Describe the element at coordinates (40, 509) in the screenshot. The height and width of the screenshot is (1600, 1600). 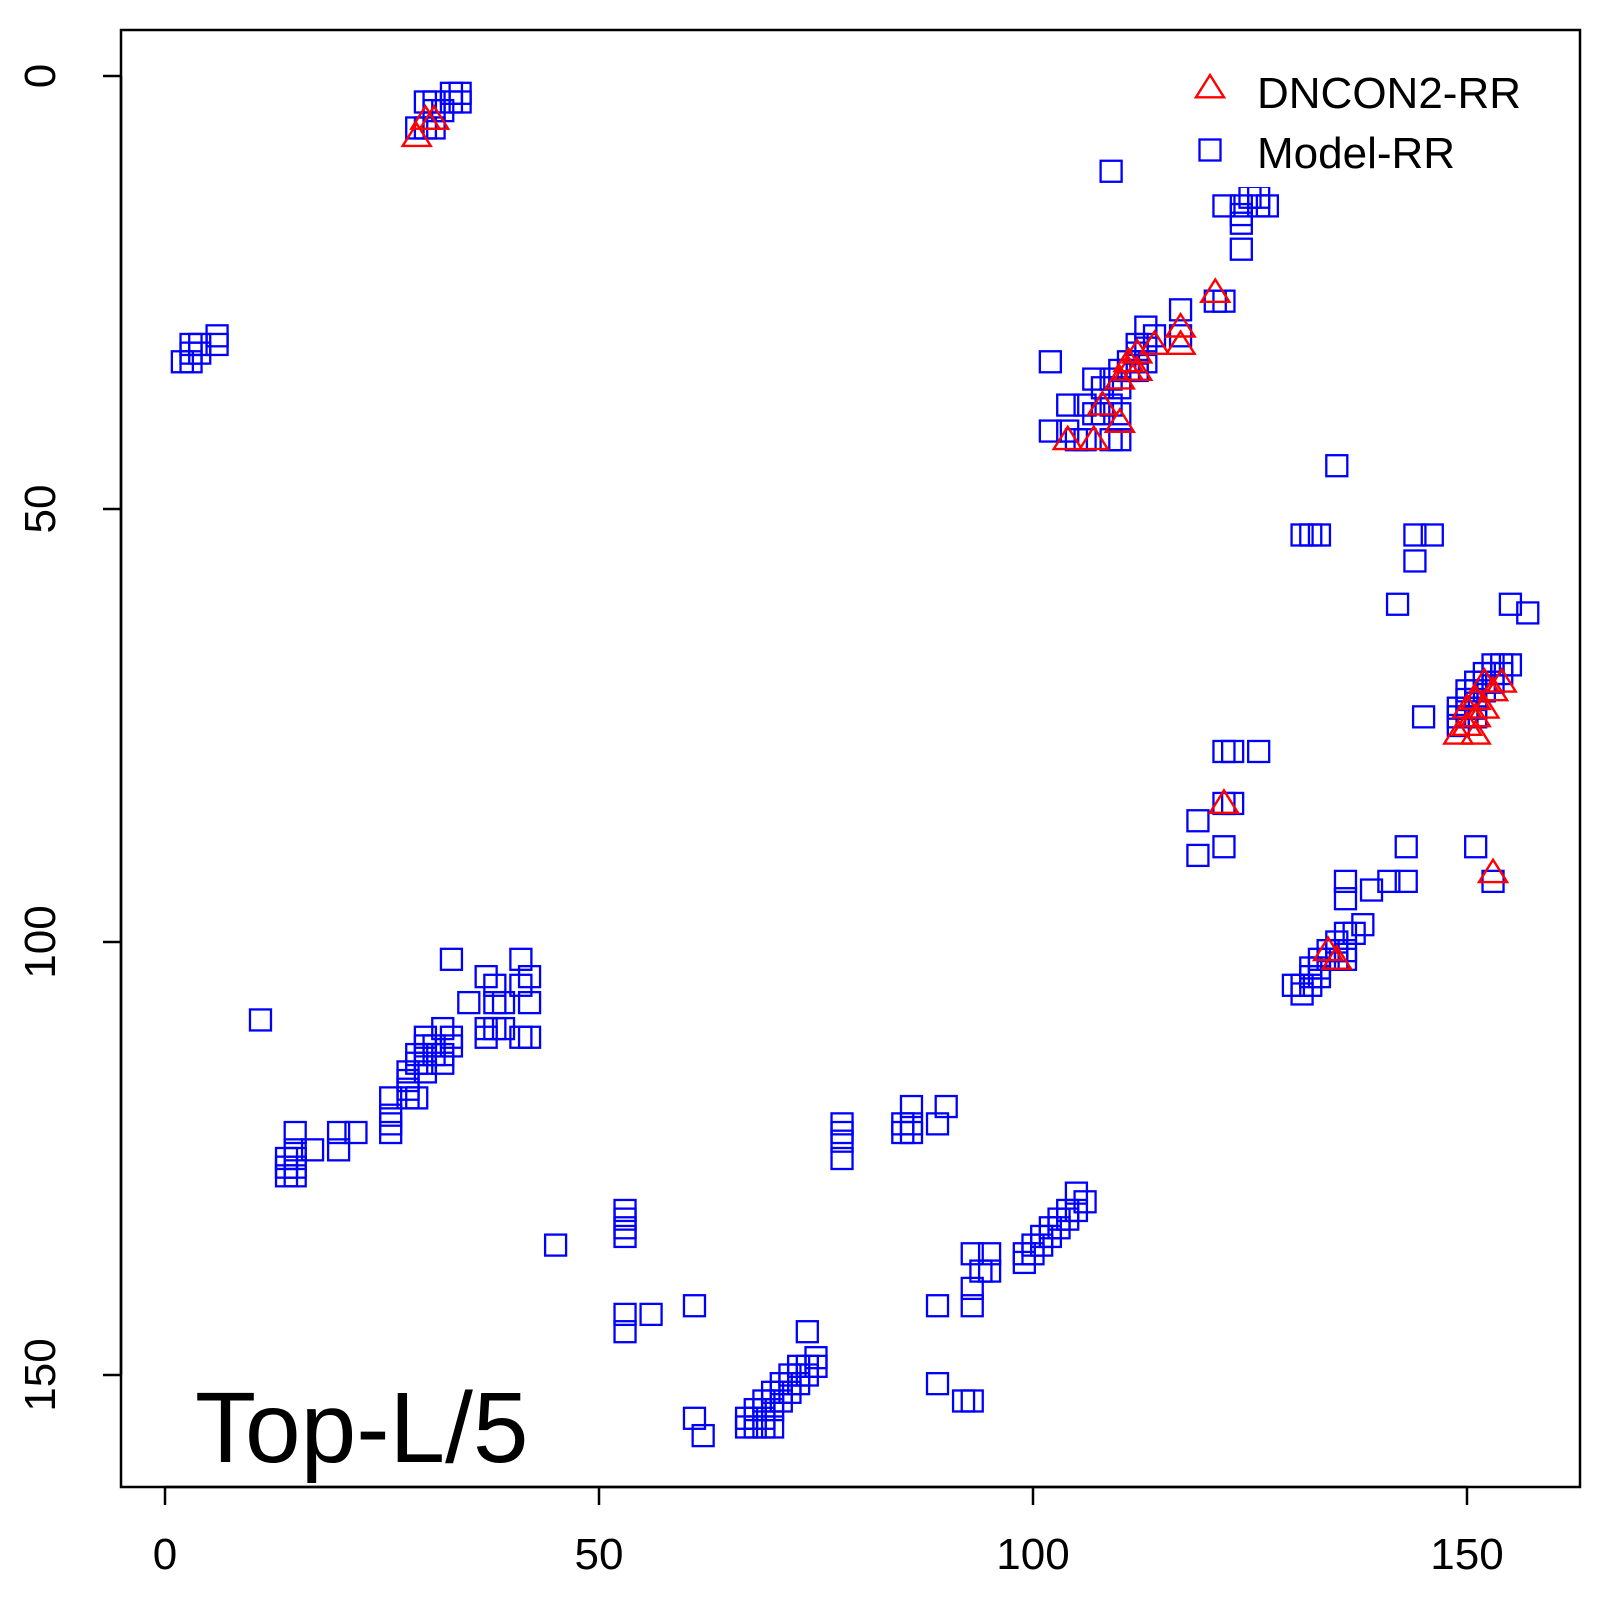
I see `y-tick-label: 50` at that location.